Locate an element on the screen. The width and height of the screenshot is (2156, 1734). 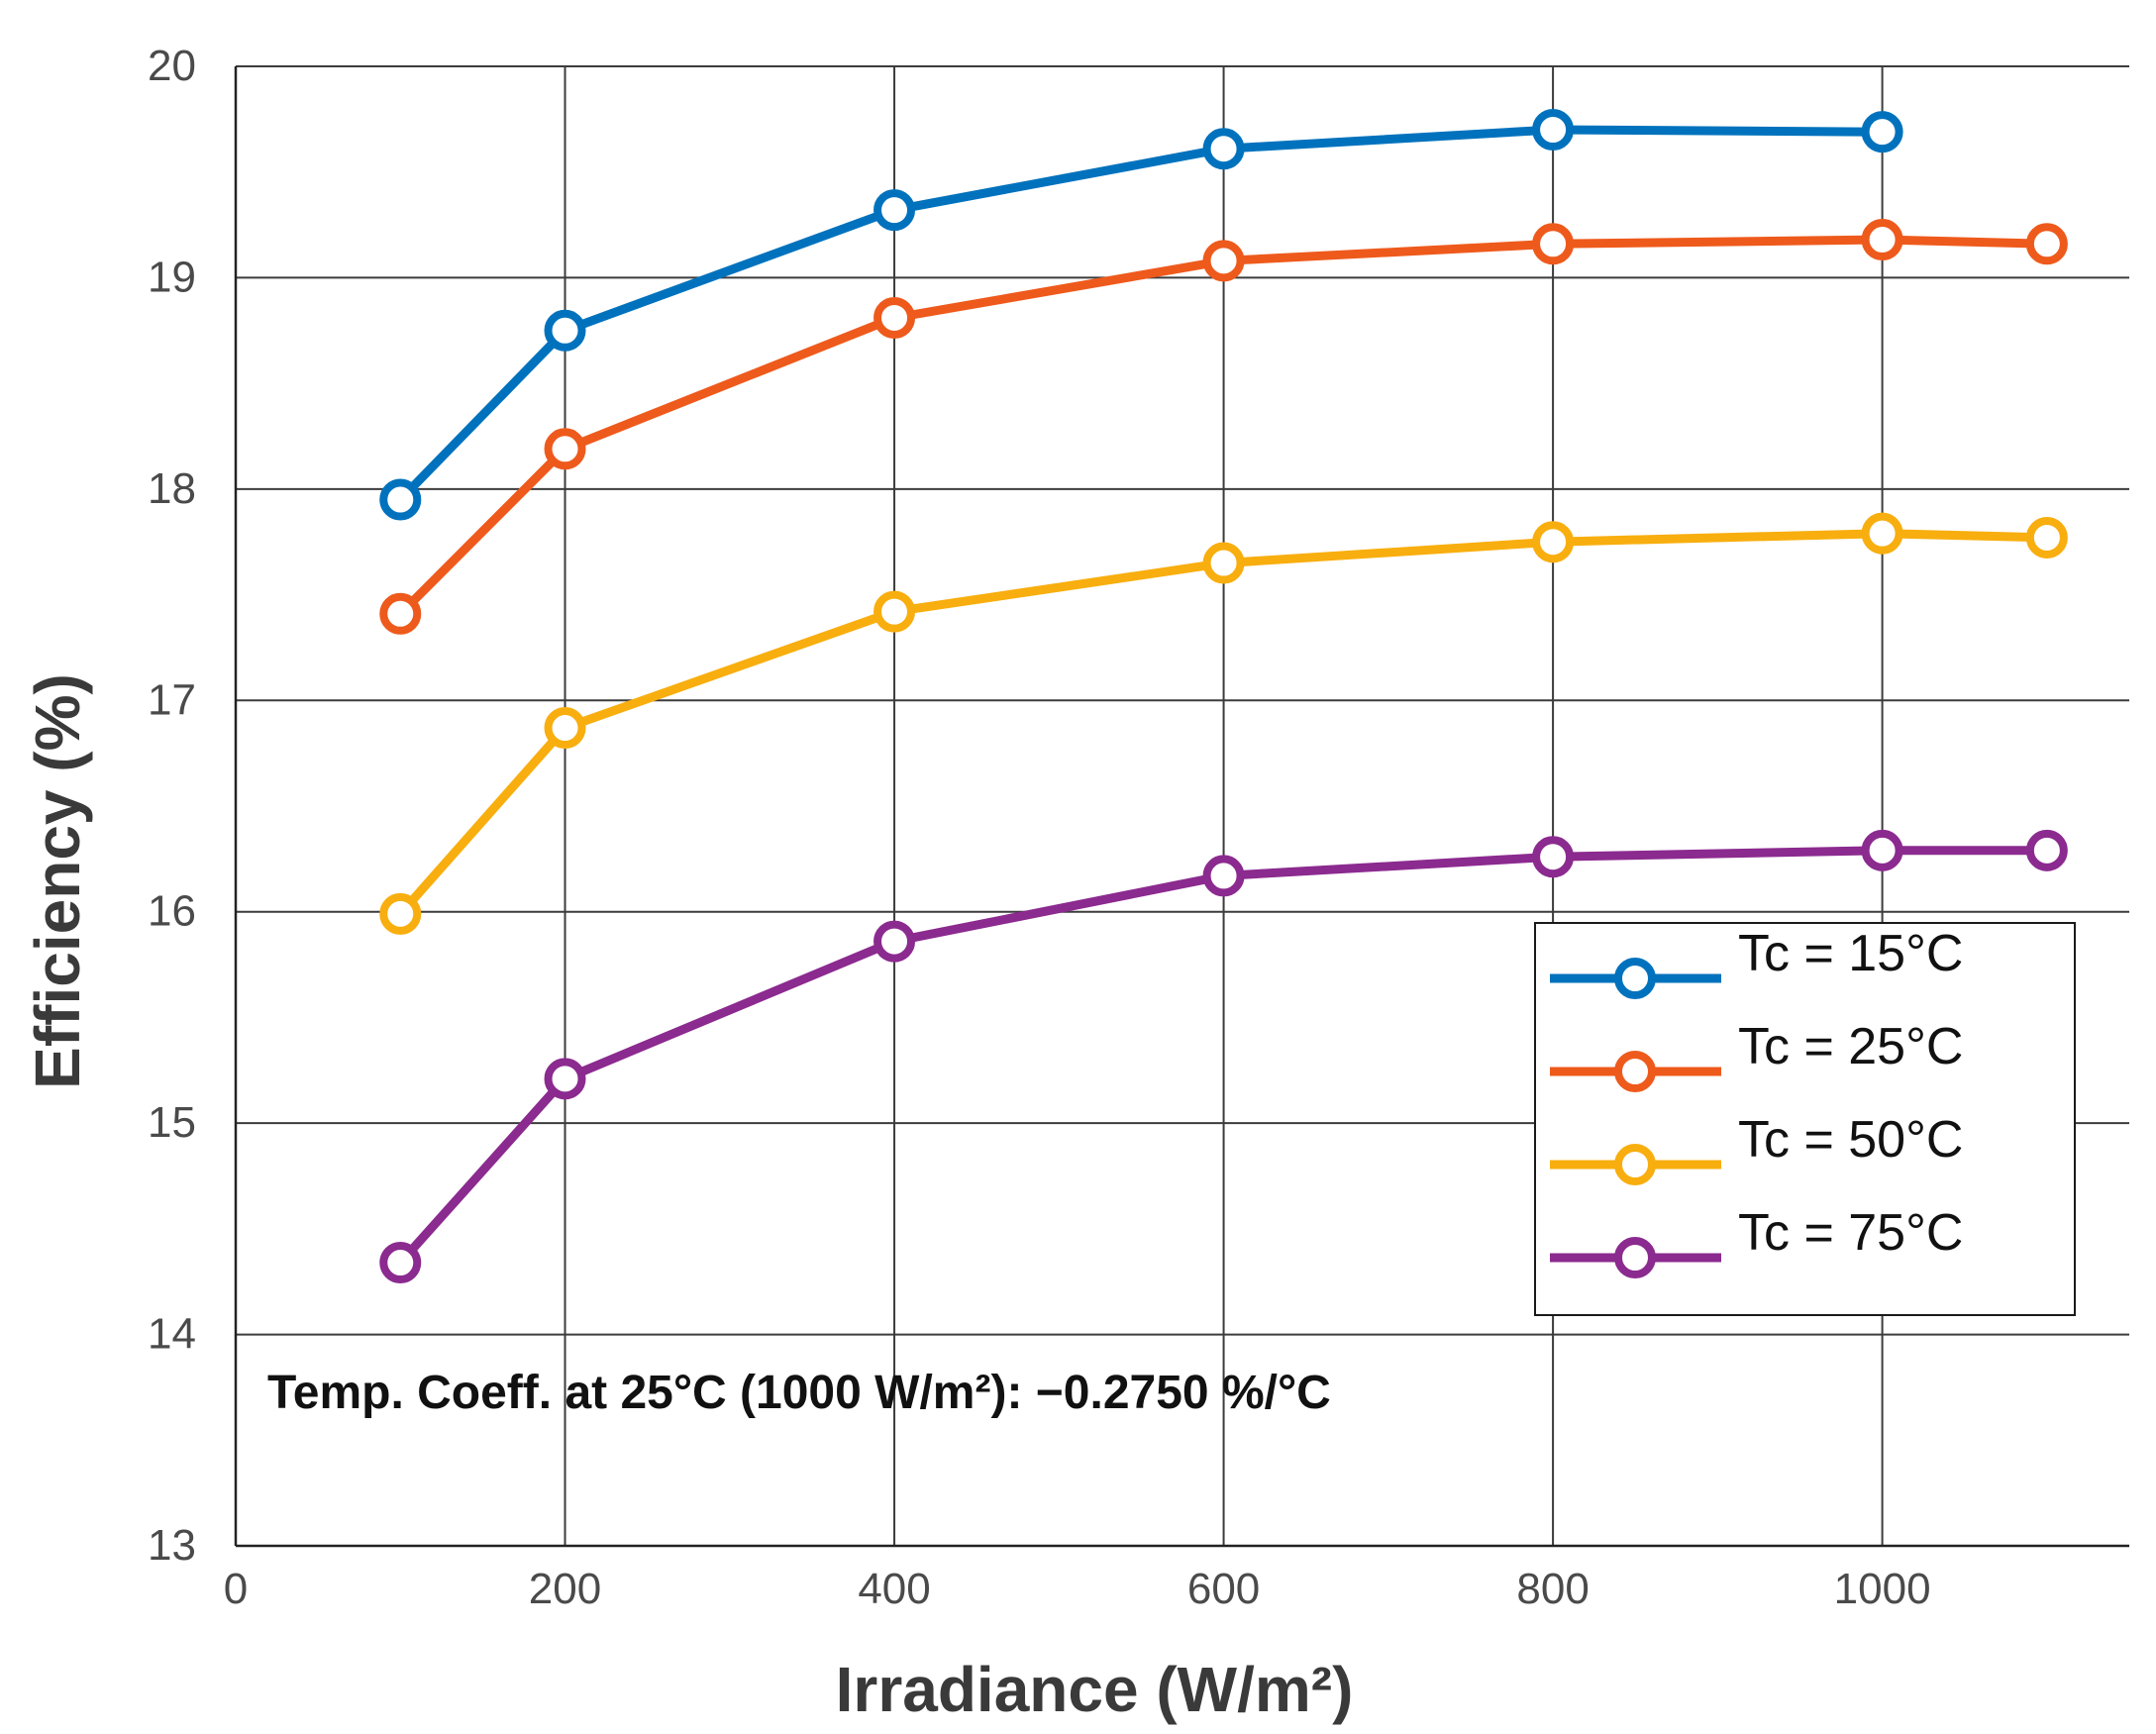
x-tick-label: 400 is located at coordinates (894, 1589).